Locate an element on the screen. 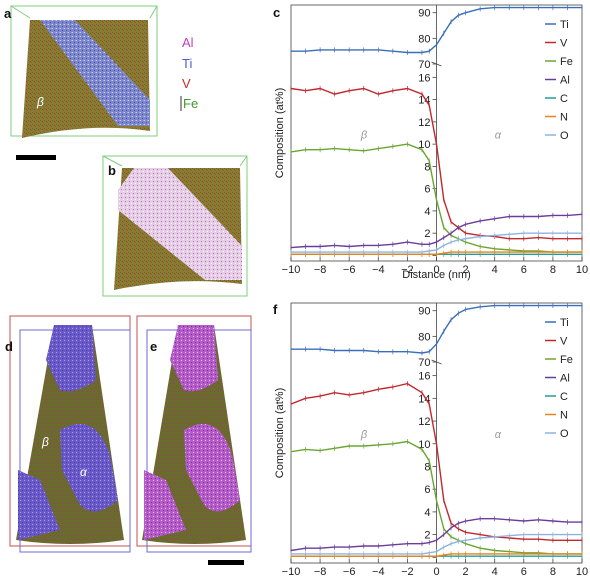 Image resolution: width=590 pixels, height=584 pixels. tomogram-a: a β is located at coordinates (81, 82).